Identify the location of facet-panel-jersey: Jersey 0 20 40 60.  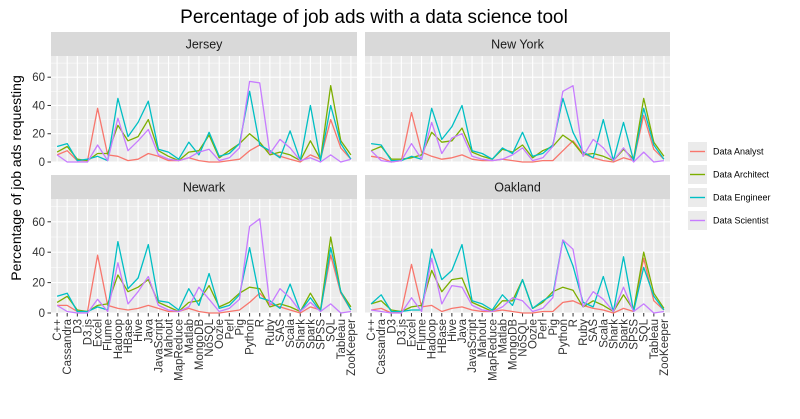
(194, 100).